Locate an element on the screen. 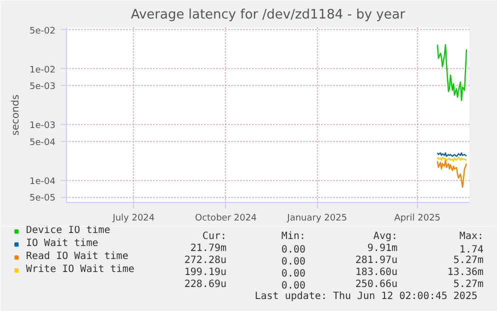 The width and height of the screenshot is (497, 311). y-tick-label: 1e-04 is located at coordinates (43, 181).